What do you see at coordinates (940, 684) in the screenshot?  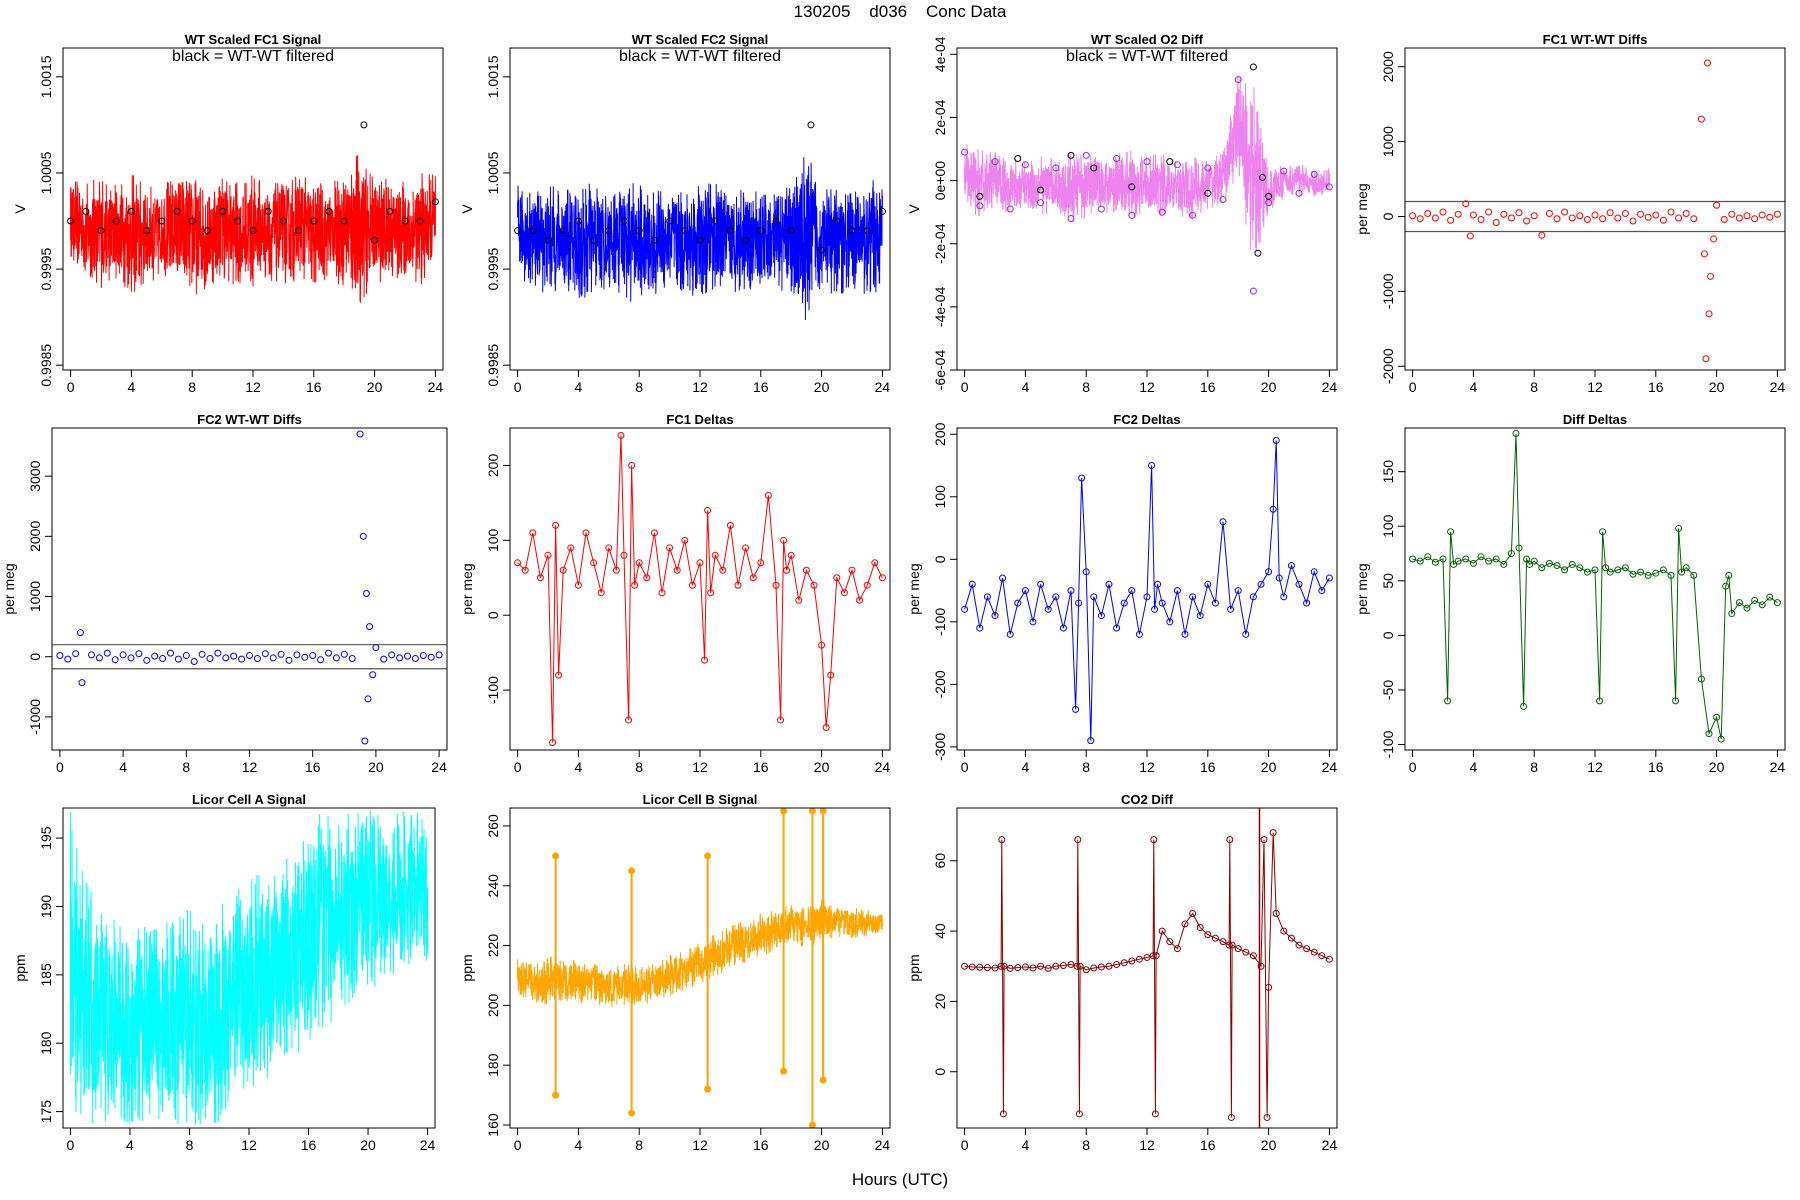 I see `y-tick-label: -200` at bounding box center [940, 684].